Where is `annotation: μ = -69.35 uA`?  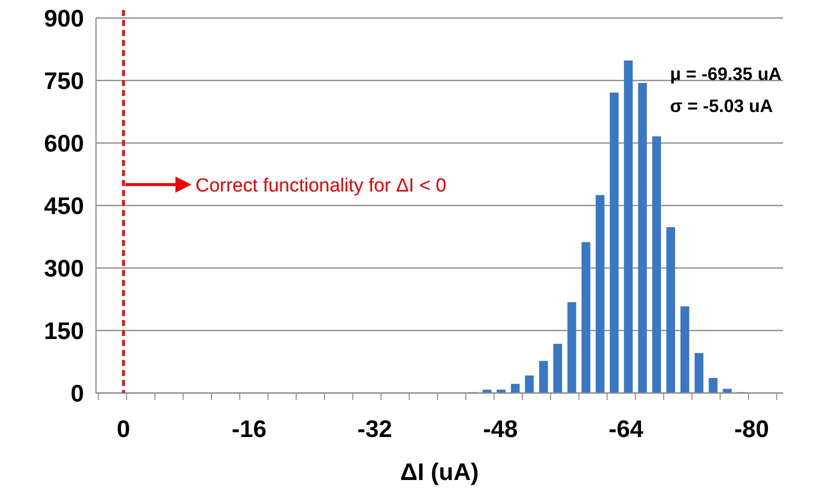
annotation: μ = -69.35 uA is located at coordinates (726, 74).